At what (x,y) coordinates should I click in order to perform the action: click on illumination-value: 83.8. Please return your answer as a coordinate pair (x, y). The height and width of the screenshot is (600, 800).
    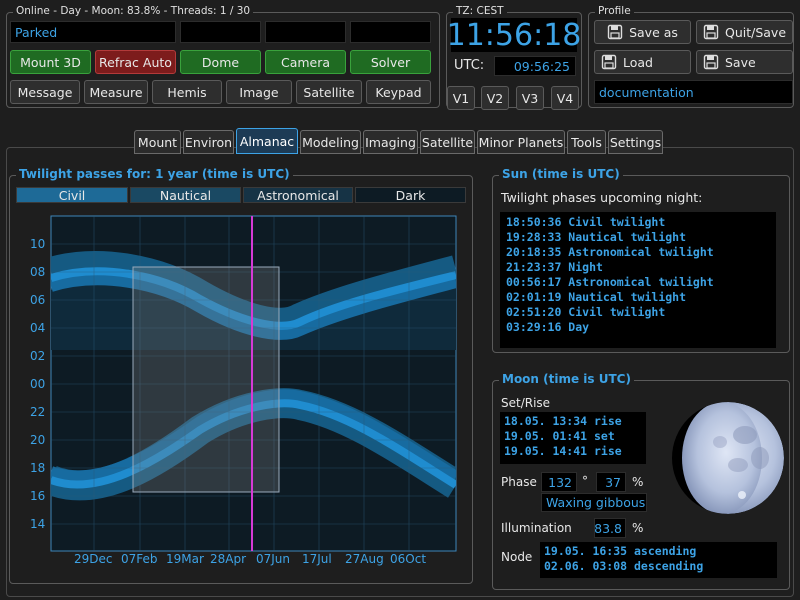
    Looking at the image, I should click on (610, 528).